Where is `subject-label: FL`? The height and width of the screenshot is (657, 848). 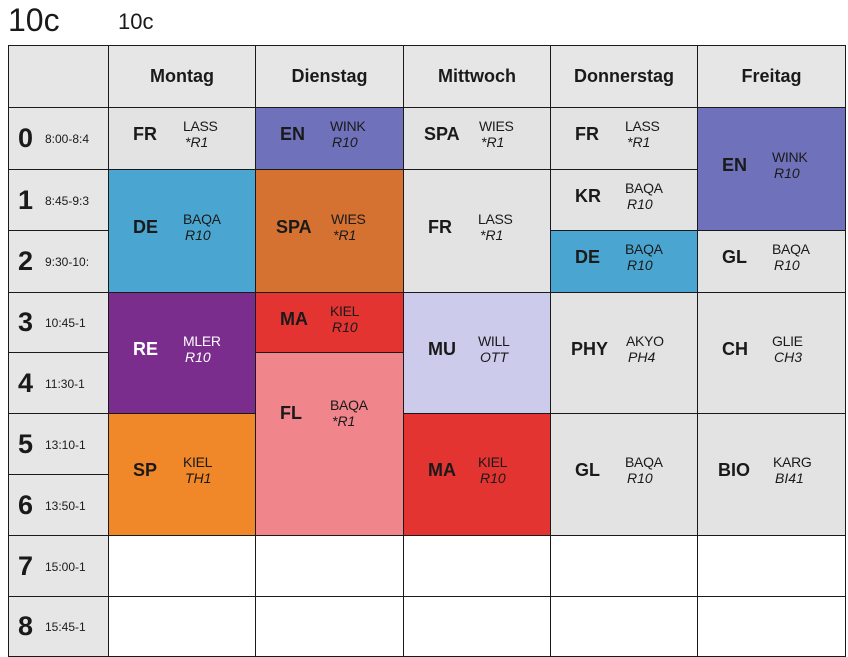
subject-label: FL is located at coordinates (291, 412).